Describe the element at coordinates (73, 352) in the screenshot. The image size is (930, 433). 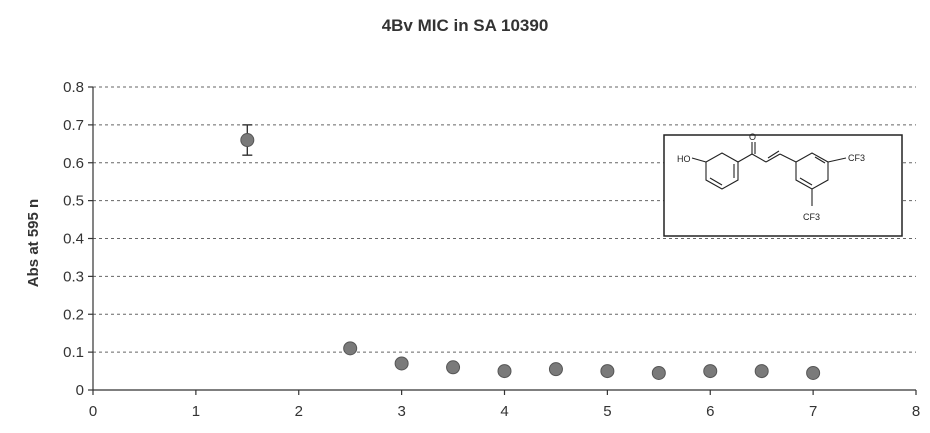
I see `y-tick-label: 0.1` at that location.